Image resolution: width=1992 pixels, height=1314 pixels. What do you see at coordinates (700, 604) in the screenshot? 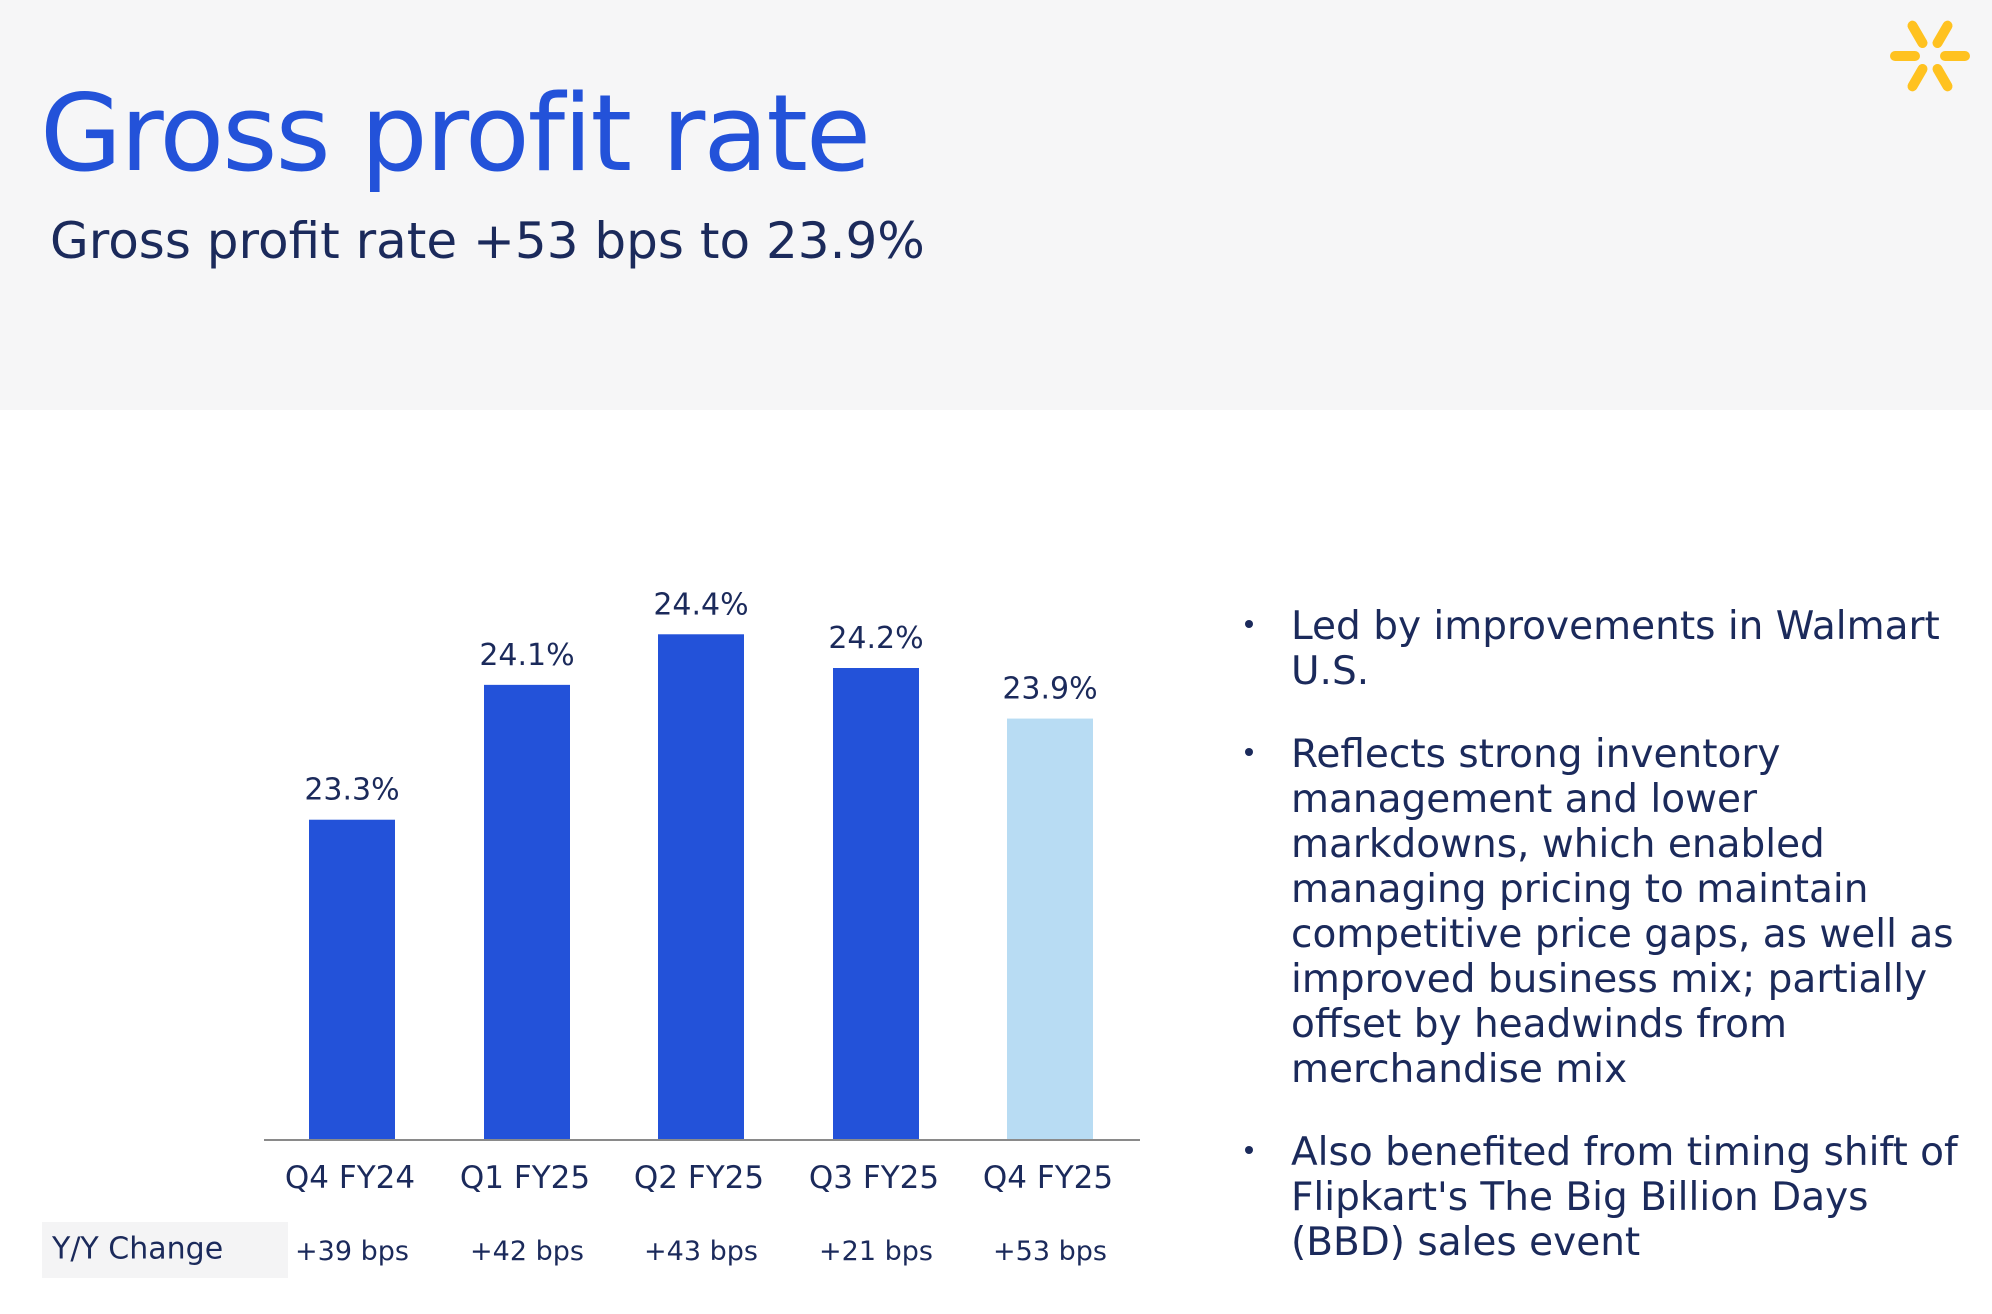
I see `value-label: 24.4%` at bounding box center [700, 604].